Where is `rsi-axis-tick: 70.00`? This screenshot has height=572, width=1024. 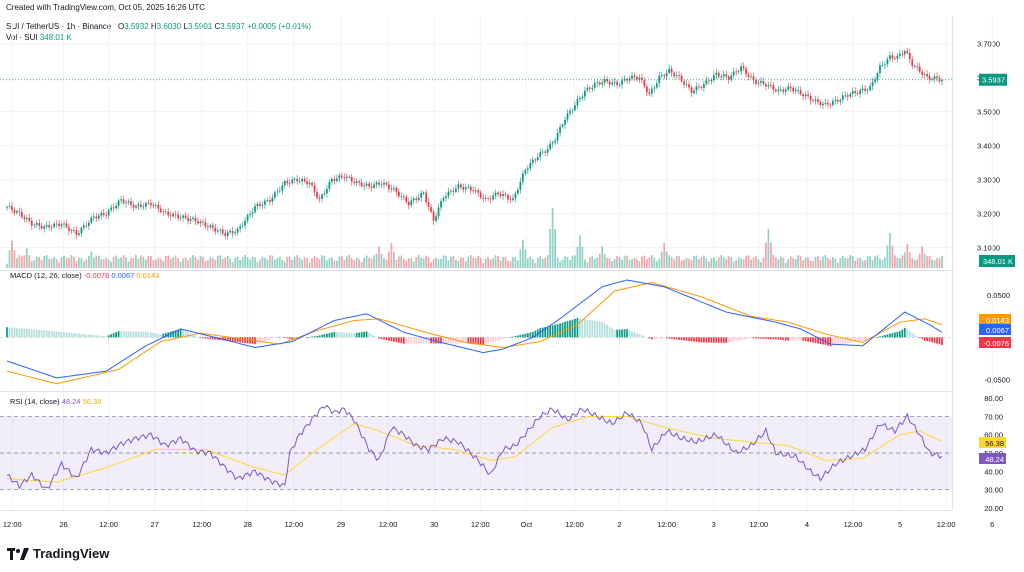
rsi-axis-tick: 70.00 is located at coordinates (993, 416).